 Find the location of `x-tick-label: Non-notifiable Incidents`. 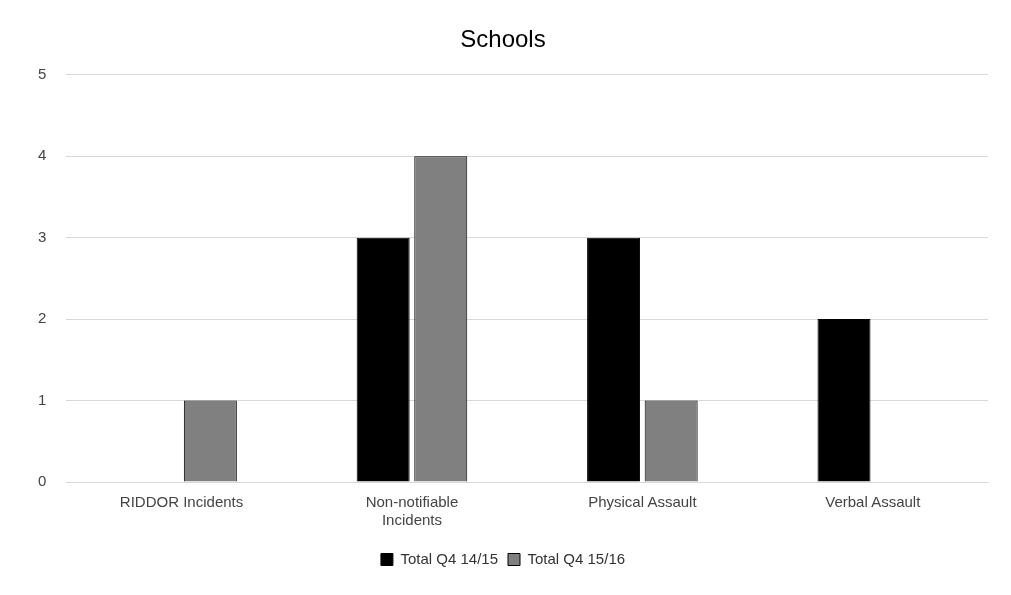

x-tick-label: Non-notifiable Incidents is located at coordinates (412, 511).